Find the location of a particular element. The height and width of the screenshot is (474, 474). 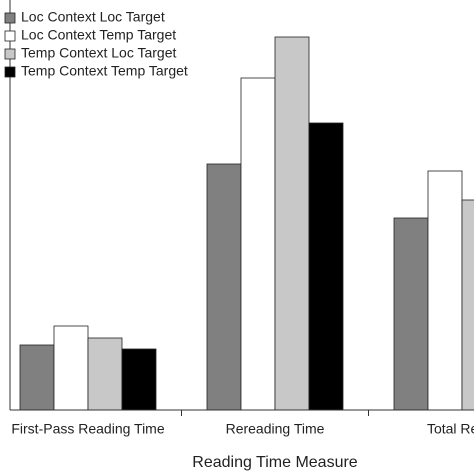

legend-label: Temp Context Loc Target is located at coordinates (98, 53).